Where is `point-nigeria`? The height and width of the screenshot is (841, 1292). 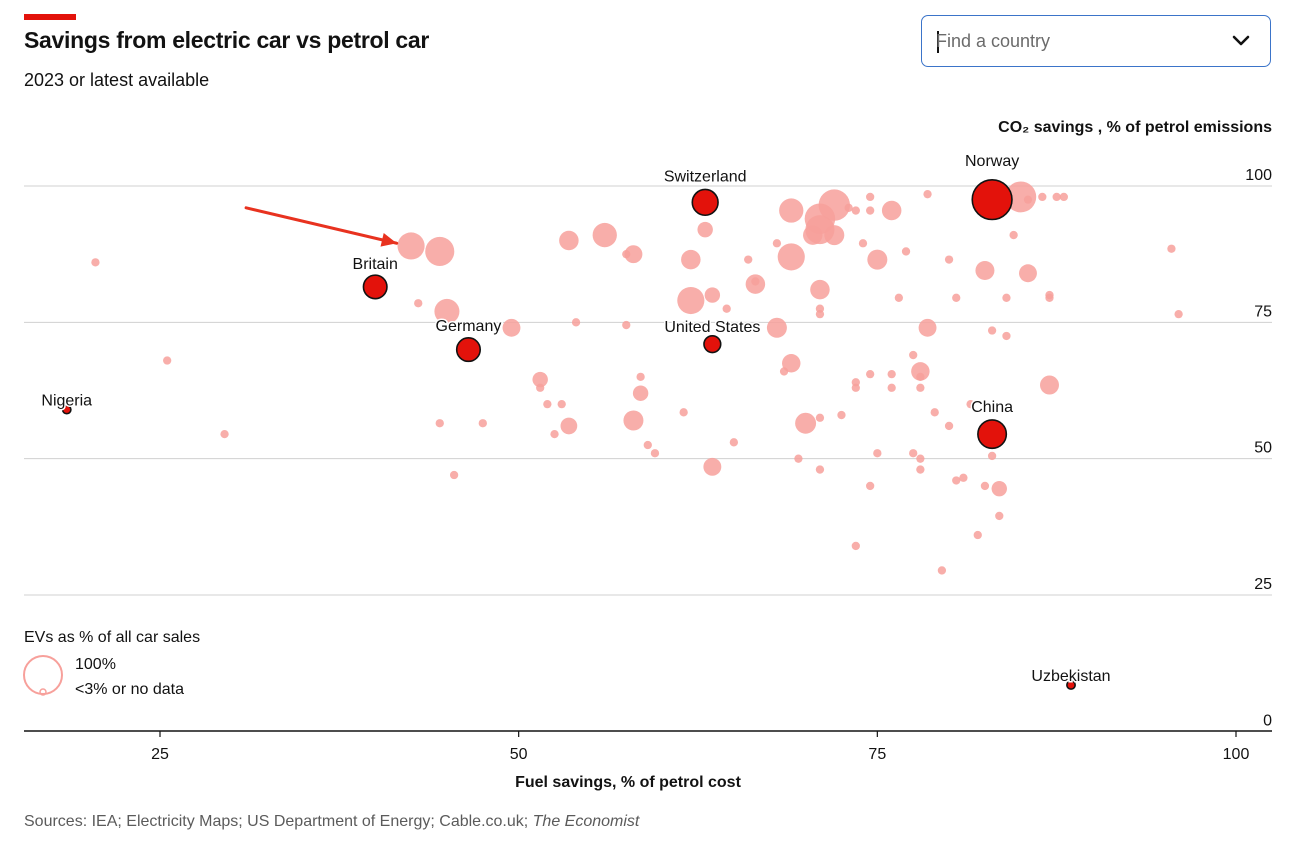
point-nigeria is located at coordinates (66, 409).